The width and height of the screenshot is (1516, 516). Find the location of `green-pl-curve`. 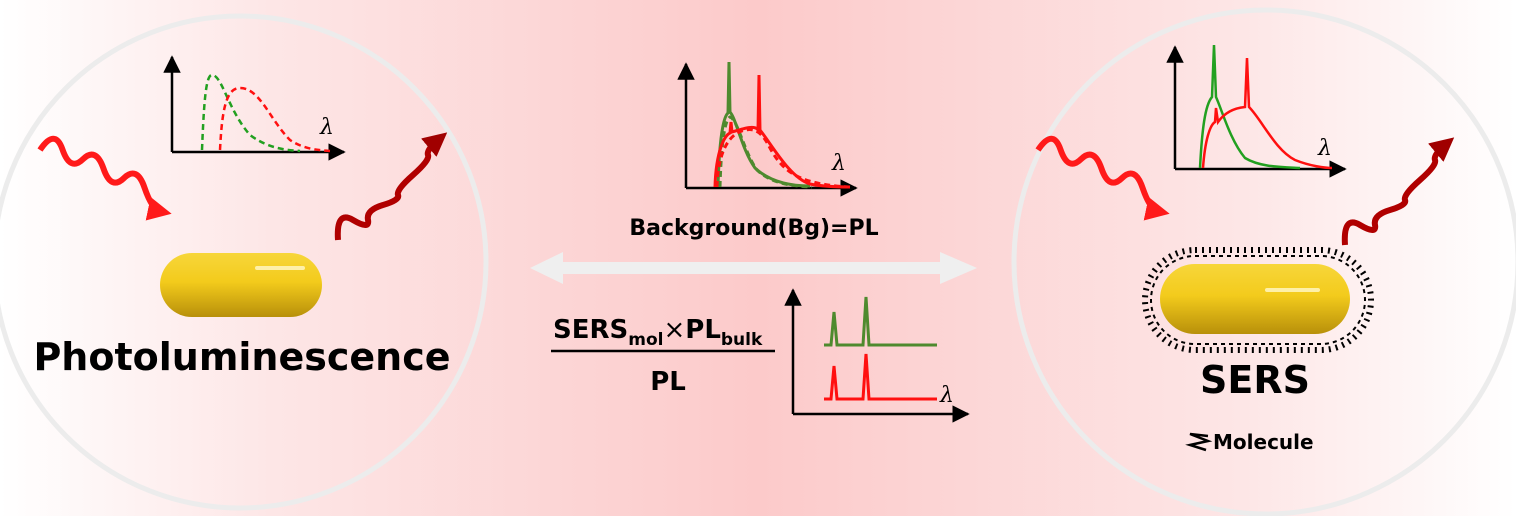

green-pl-curve is located at coordinates (250, 113).